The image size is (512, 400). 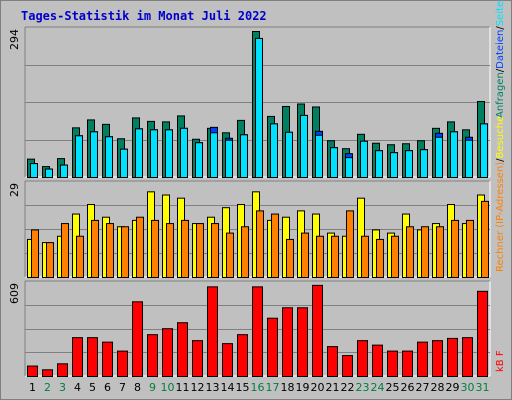 What do you see at coordinates (500, 137) in the screenshot?
I see `legend-entry-2-2: Besuche` at bounding box center [500, 137].